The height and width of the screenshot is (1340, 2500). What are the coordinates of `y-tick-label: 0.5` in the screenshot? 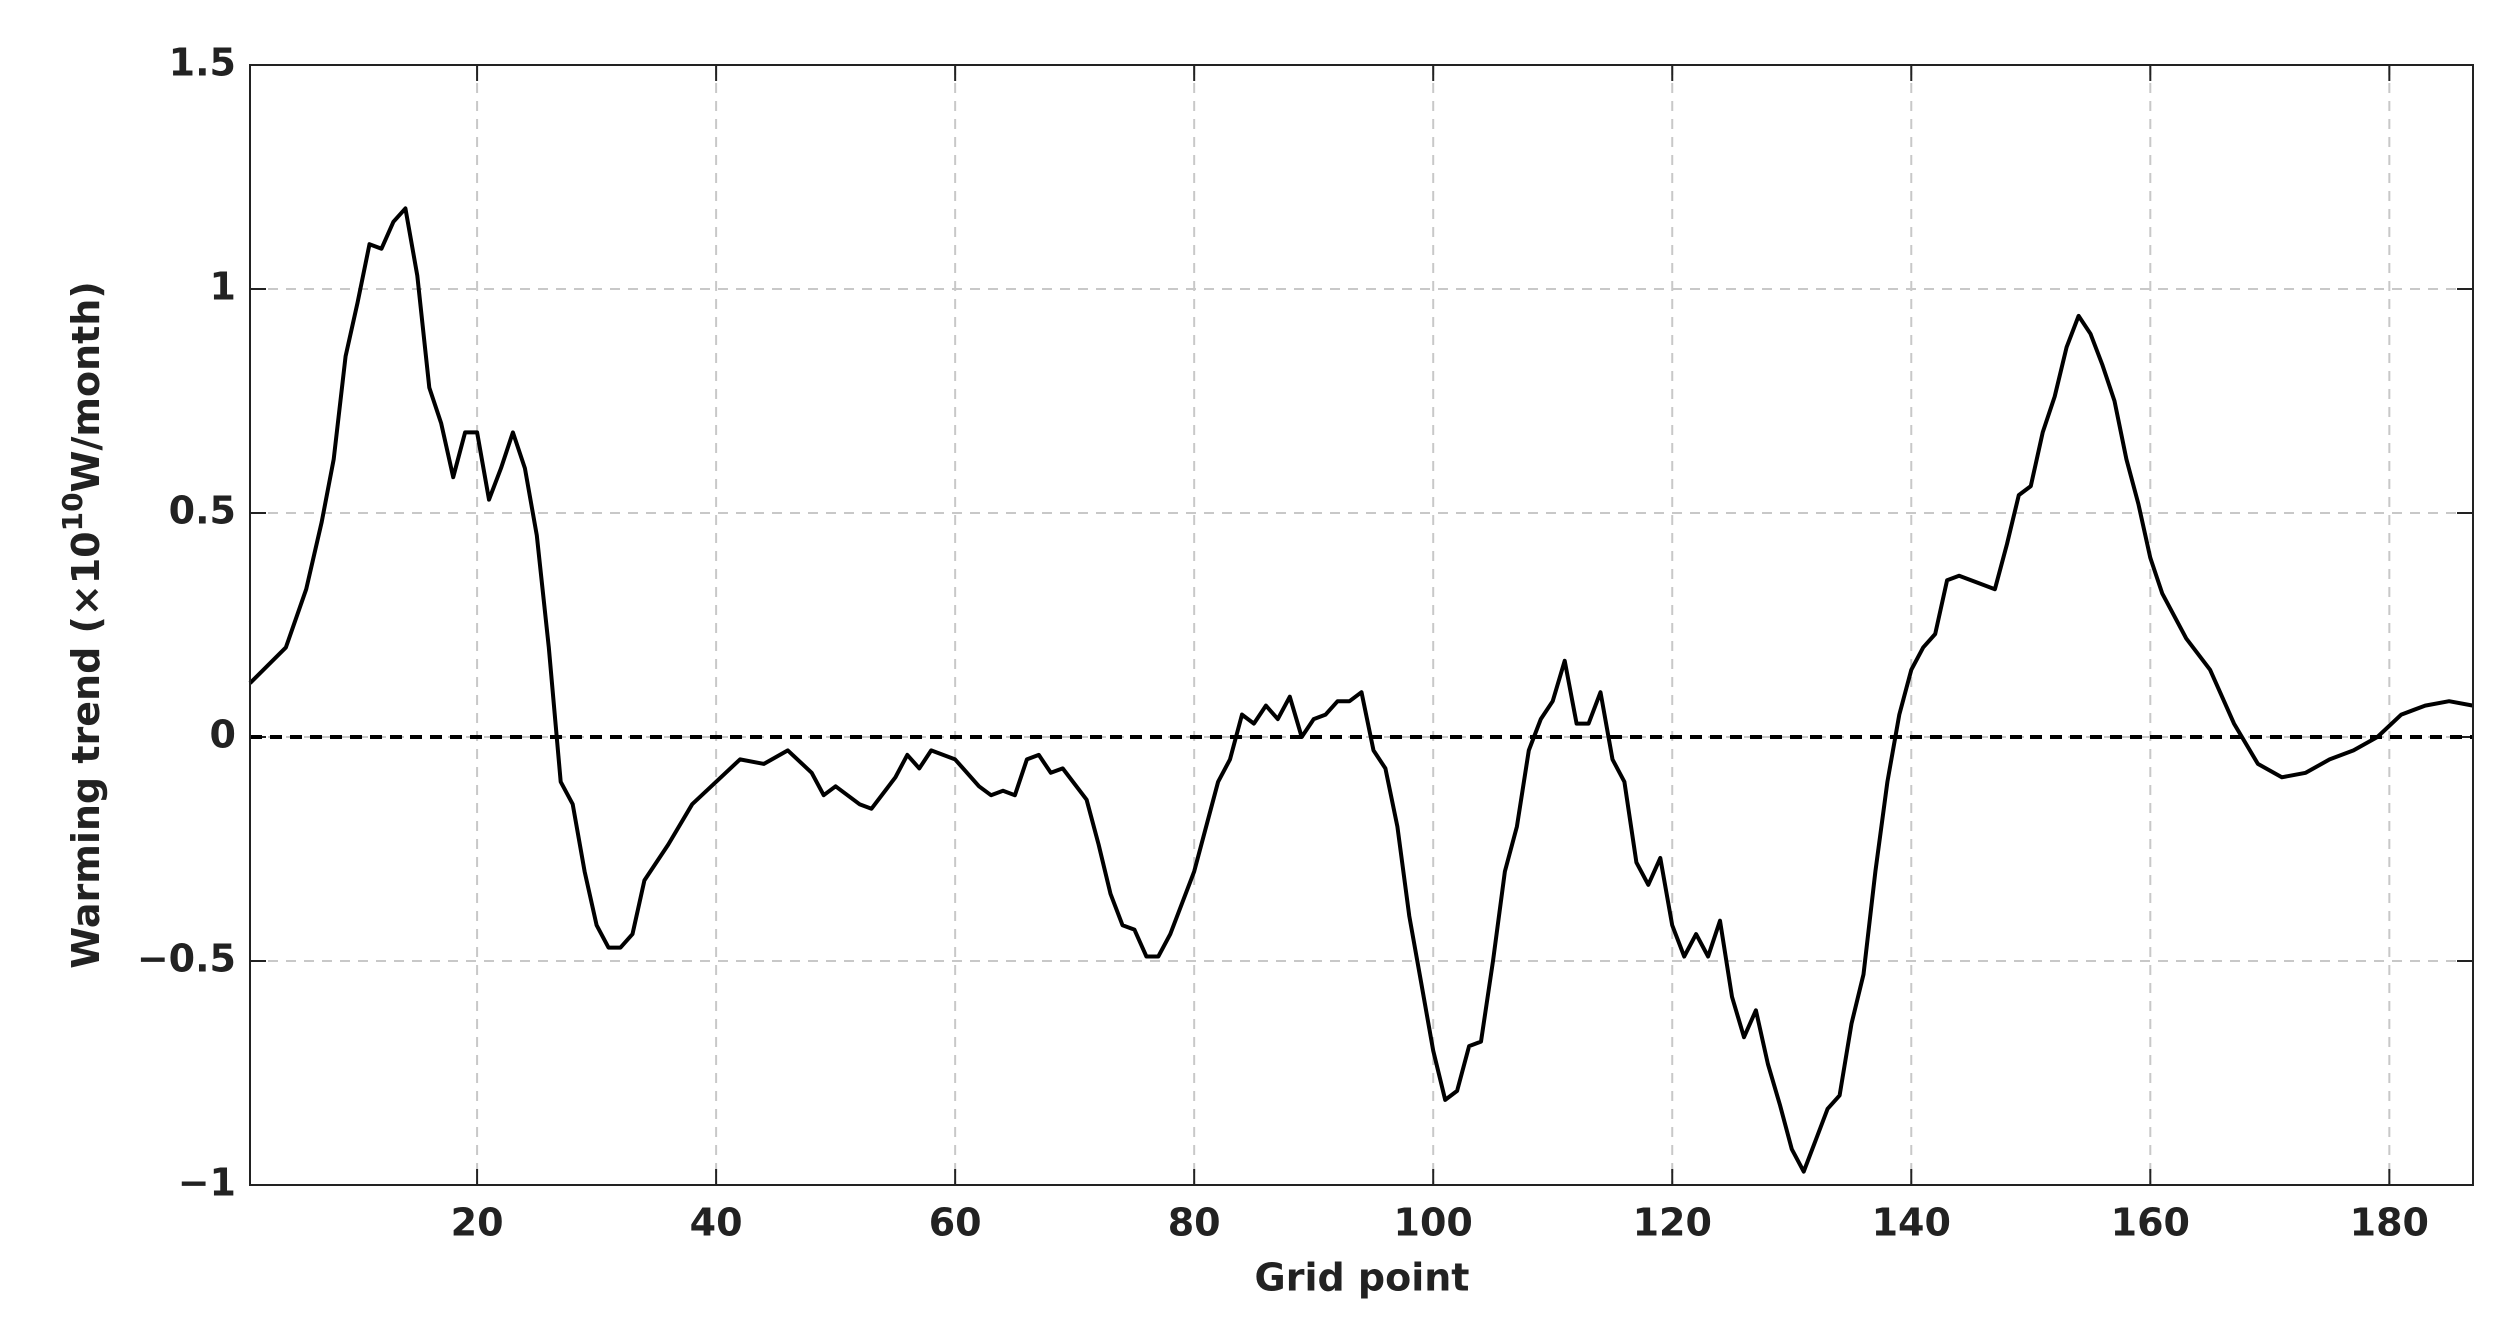 It's located at (202, 511).